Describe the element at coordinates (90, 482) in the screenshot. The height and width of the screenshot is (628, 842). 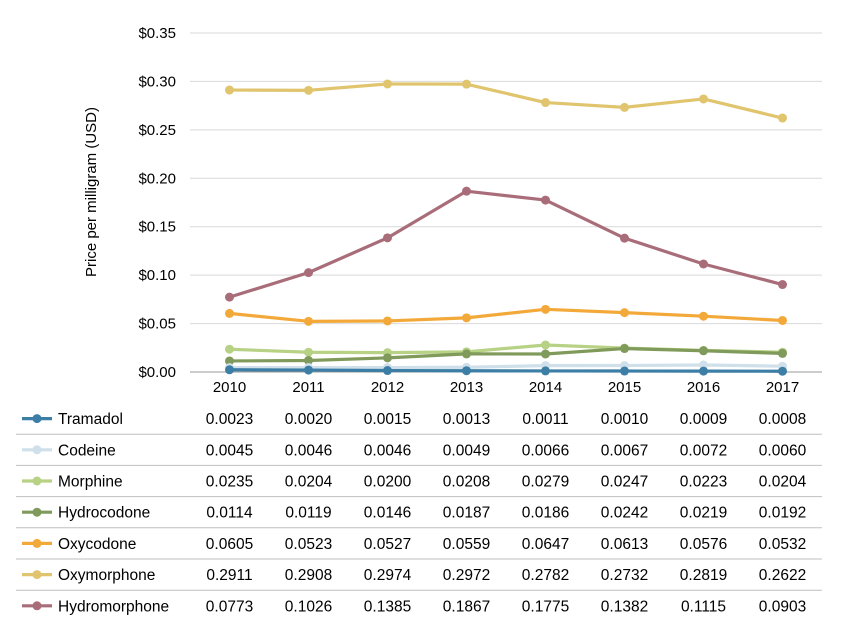
I see `series-name: Morphine` at that location.